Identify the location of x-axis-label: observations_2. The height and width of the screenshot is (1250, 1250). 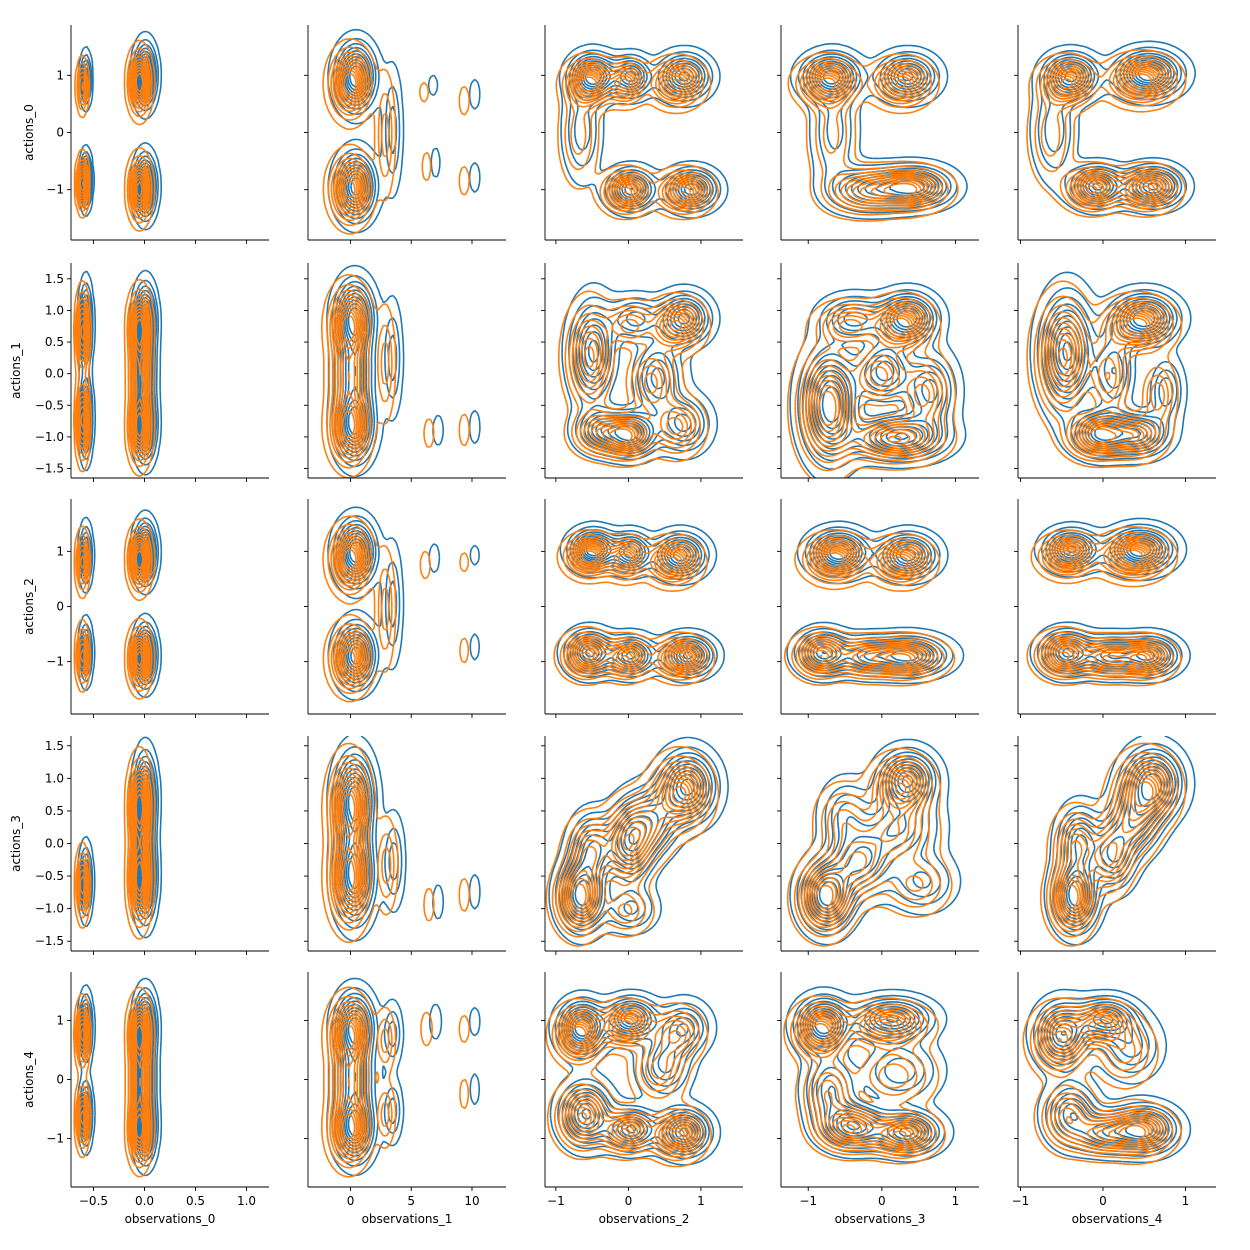
(644, 1219).